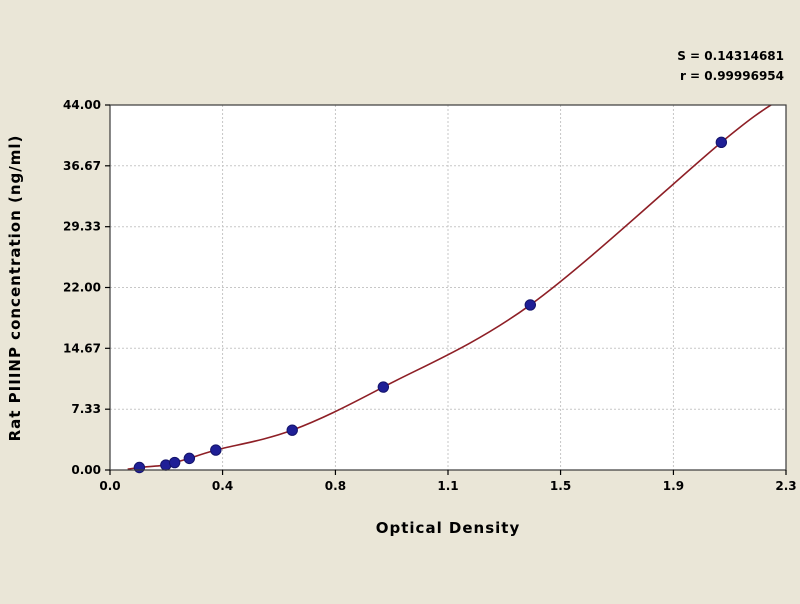 Image resolution: width=800 pixels, height=604 pixels. What do you see at coordinates (560, 486) in the screenshot?
I see `svg-text: 1.5` at bounding box center [560, 486].